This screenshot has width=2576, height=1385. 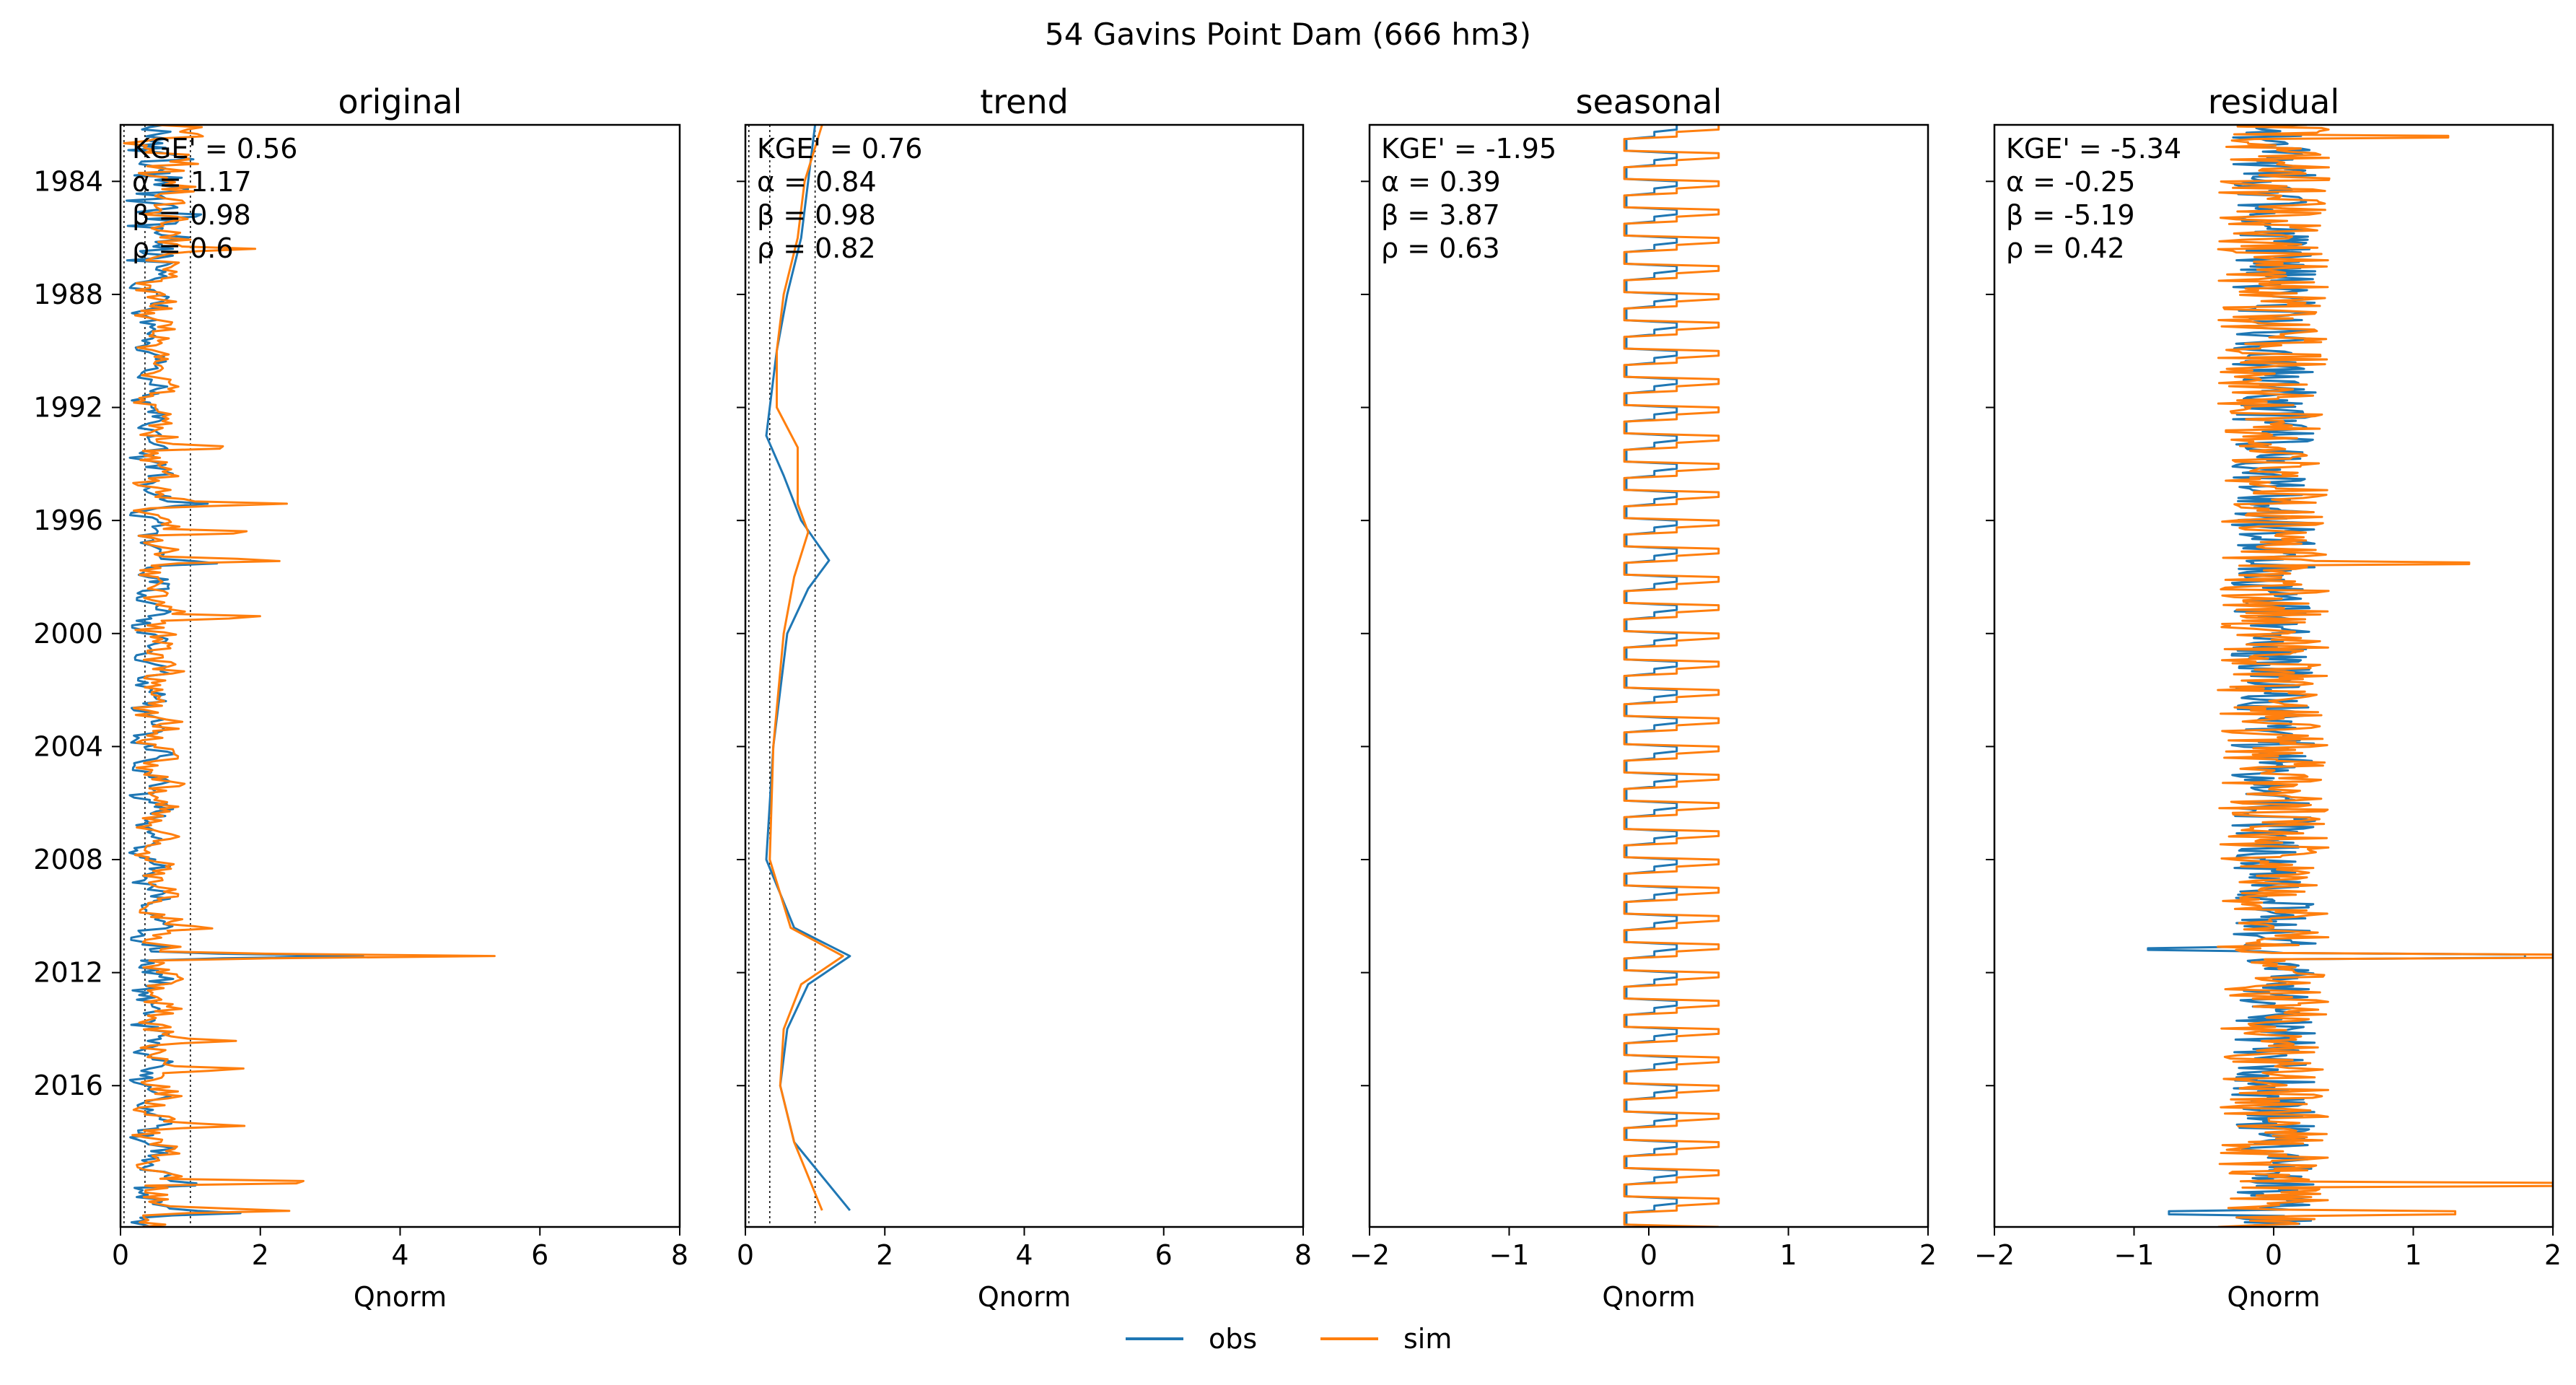 I want to click on stats-line: α = 0.84, so click(x=817, y=182).